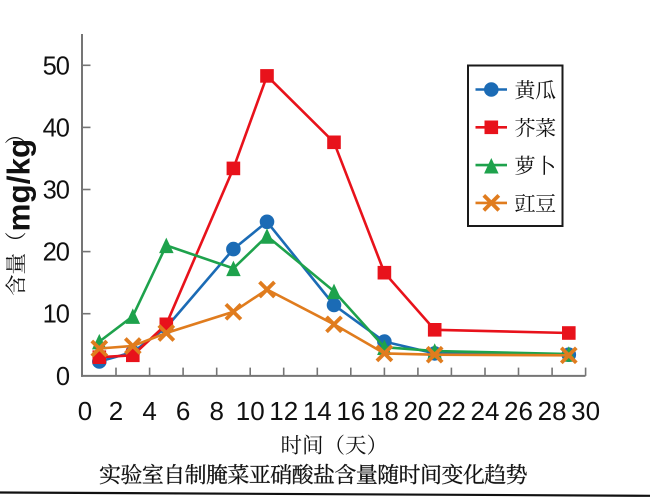 The width and height of the screenshot is (650, 498). What do you see at coordinates (518, 411) in the screenshot?
I see `svg-text: 26` at bounding box center [518, 411].